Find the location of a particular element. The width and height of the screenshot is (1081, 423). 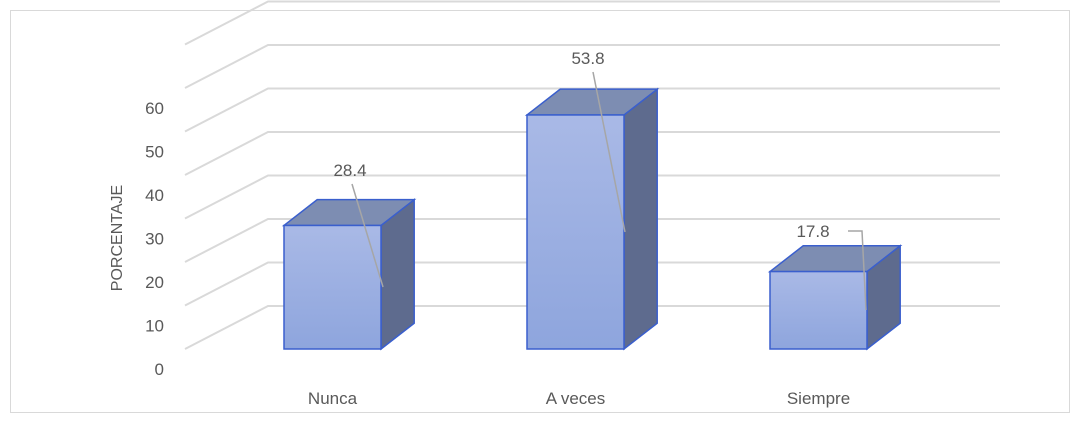

y-tick-label: 30 is located at coordinates (154, 239).